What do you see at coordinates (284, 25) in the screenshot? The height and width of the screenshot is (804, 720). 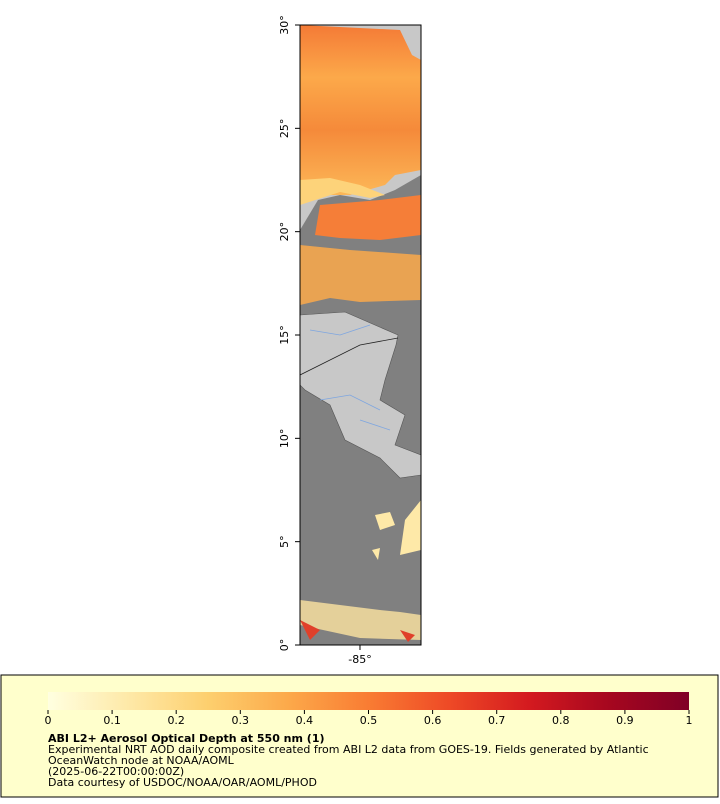 I see `y-tick-label: 30°` at bounding box center [284, 25].